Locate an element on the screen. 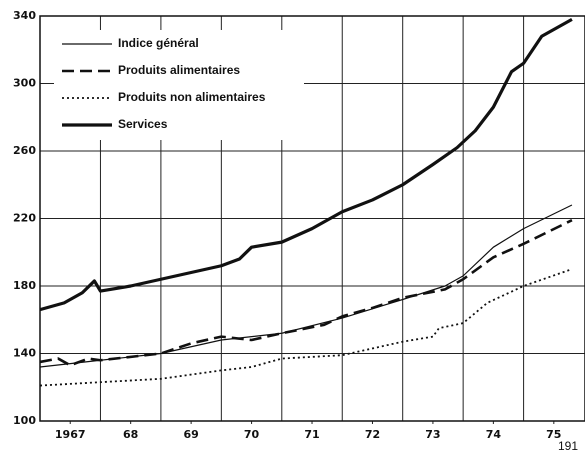  x-tick-label: 1967 is located at coordinates (70, 434).